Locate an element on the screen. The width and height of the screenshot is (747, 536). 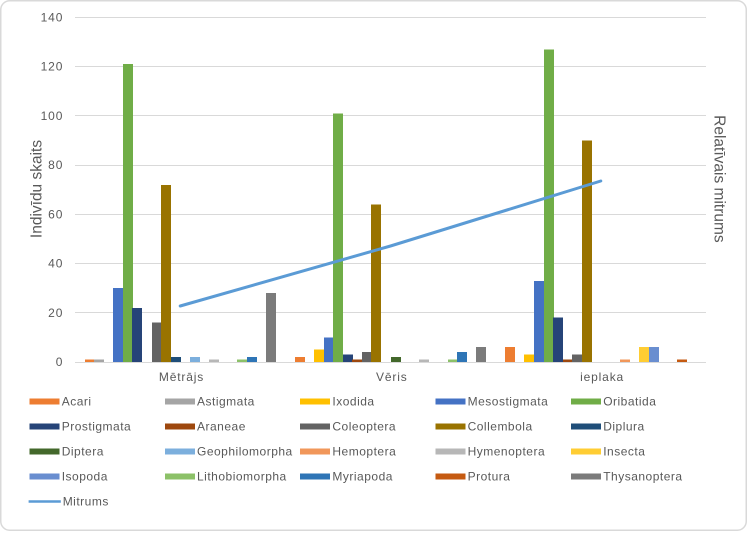
svg-text: Thysanoptera is located at coordinates (642, 477).